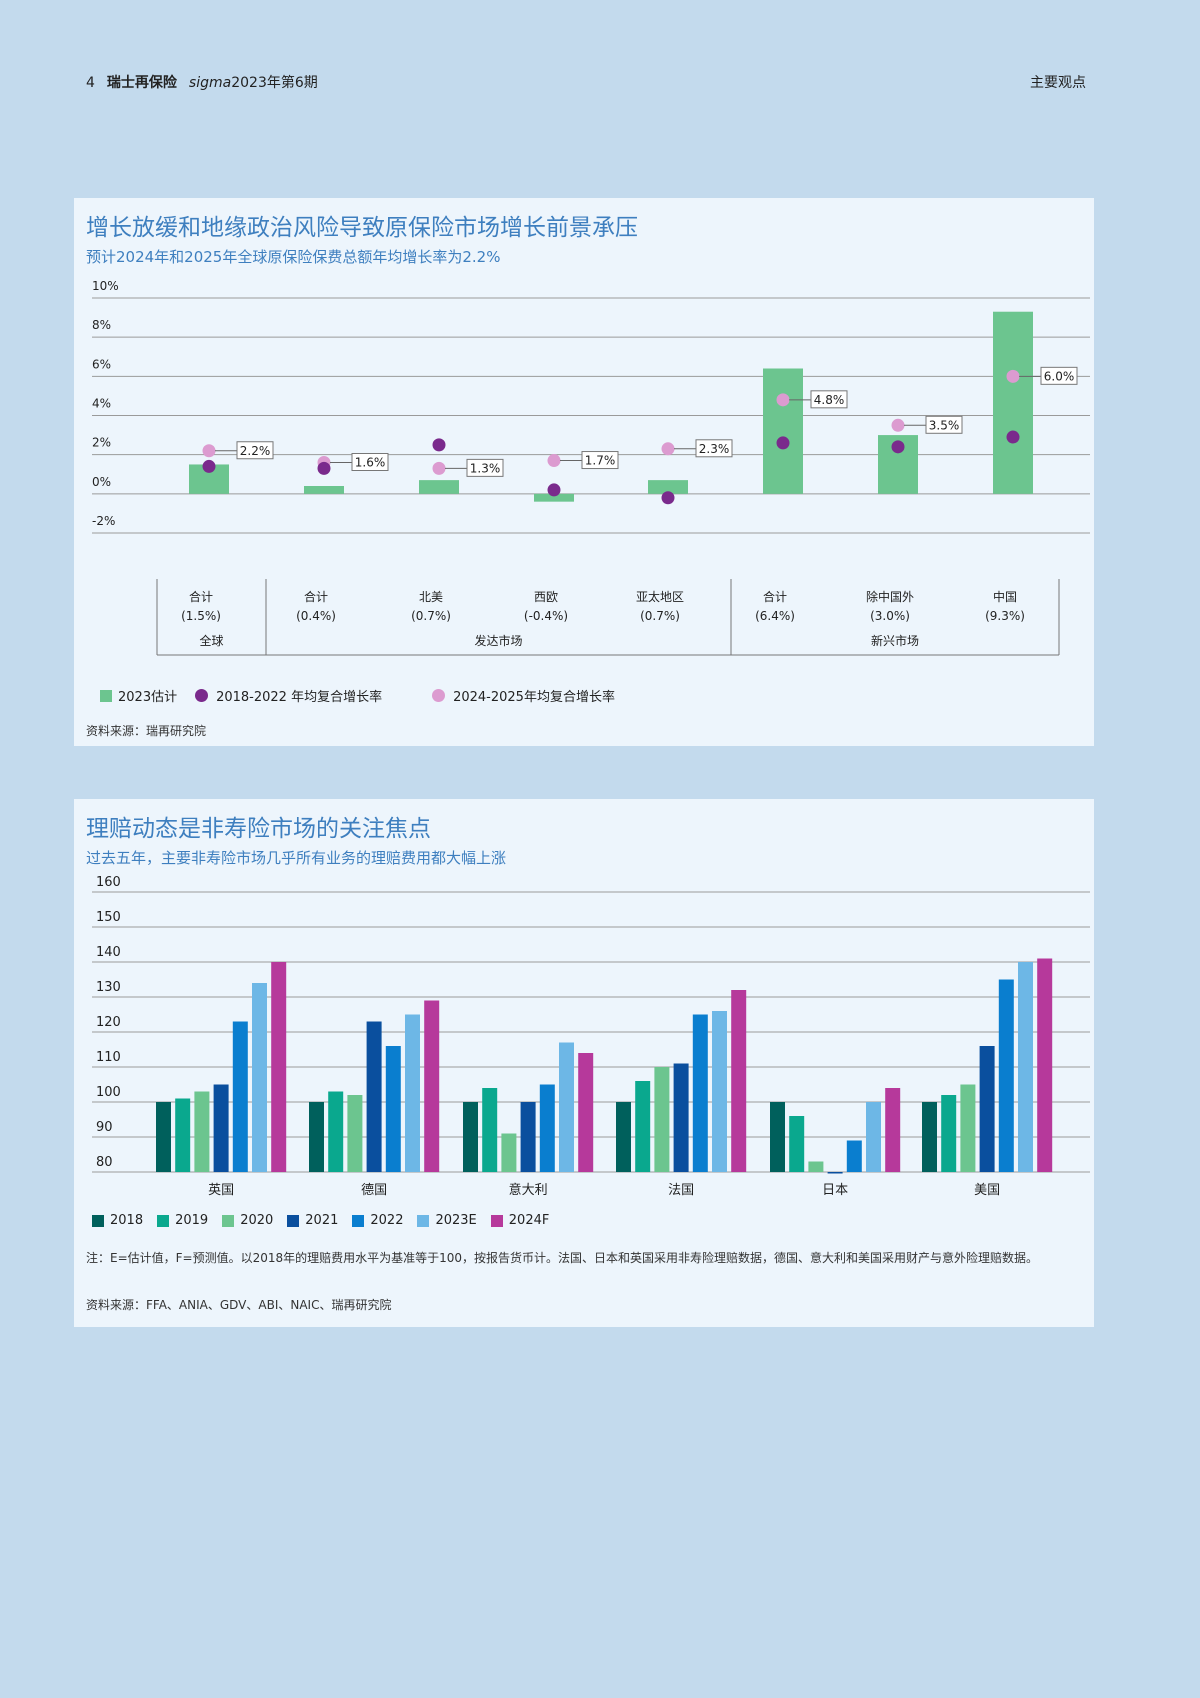 Image resolution: width=1200 pixels, height=1698 pixels. I want to click on category-value: (0.7%), so click(431, 616).